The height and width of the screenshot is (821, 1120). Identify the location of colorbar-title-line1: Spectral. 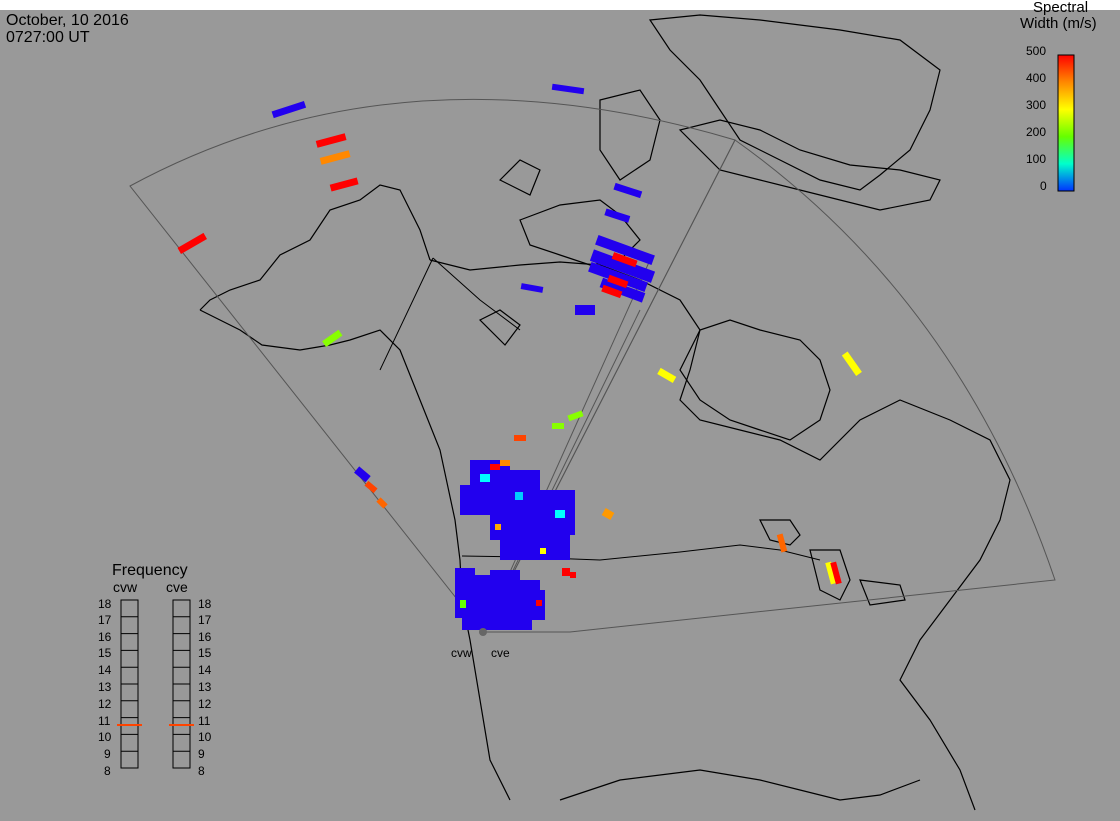
(1060, 8).